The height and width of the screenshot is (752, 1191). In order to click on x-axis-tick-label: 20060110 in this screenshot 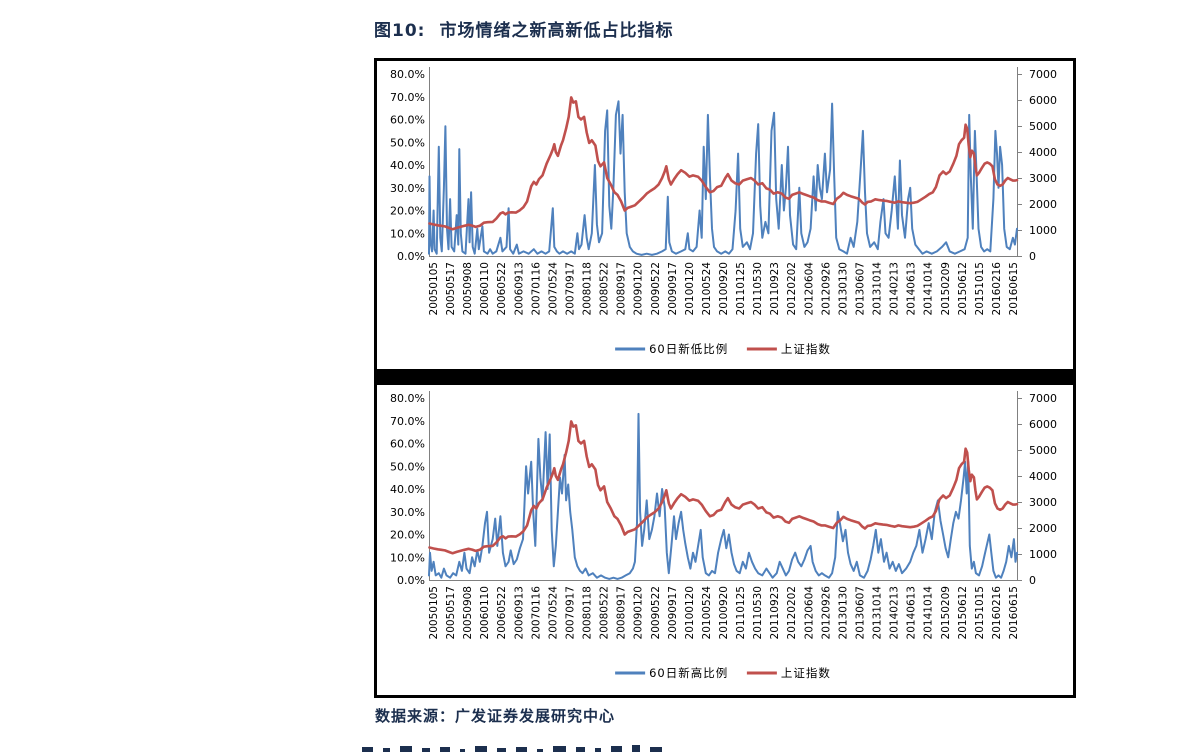, I will do `click(485, 288)`.